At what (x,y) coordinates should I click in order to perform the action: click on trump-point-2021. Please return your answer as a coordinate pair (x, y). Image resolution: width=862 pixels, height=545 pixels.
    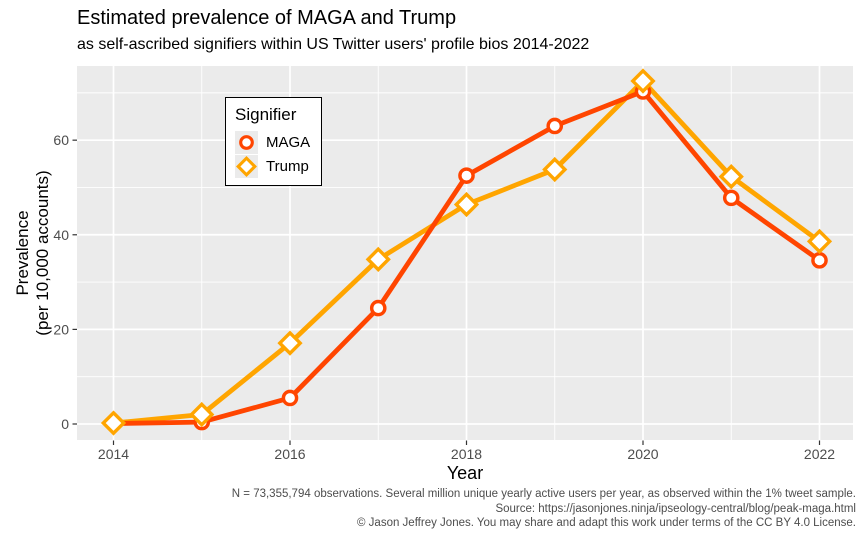
    Looking at the image, I should click on (731, 176).